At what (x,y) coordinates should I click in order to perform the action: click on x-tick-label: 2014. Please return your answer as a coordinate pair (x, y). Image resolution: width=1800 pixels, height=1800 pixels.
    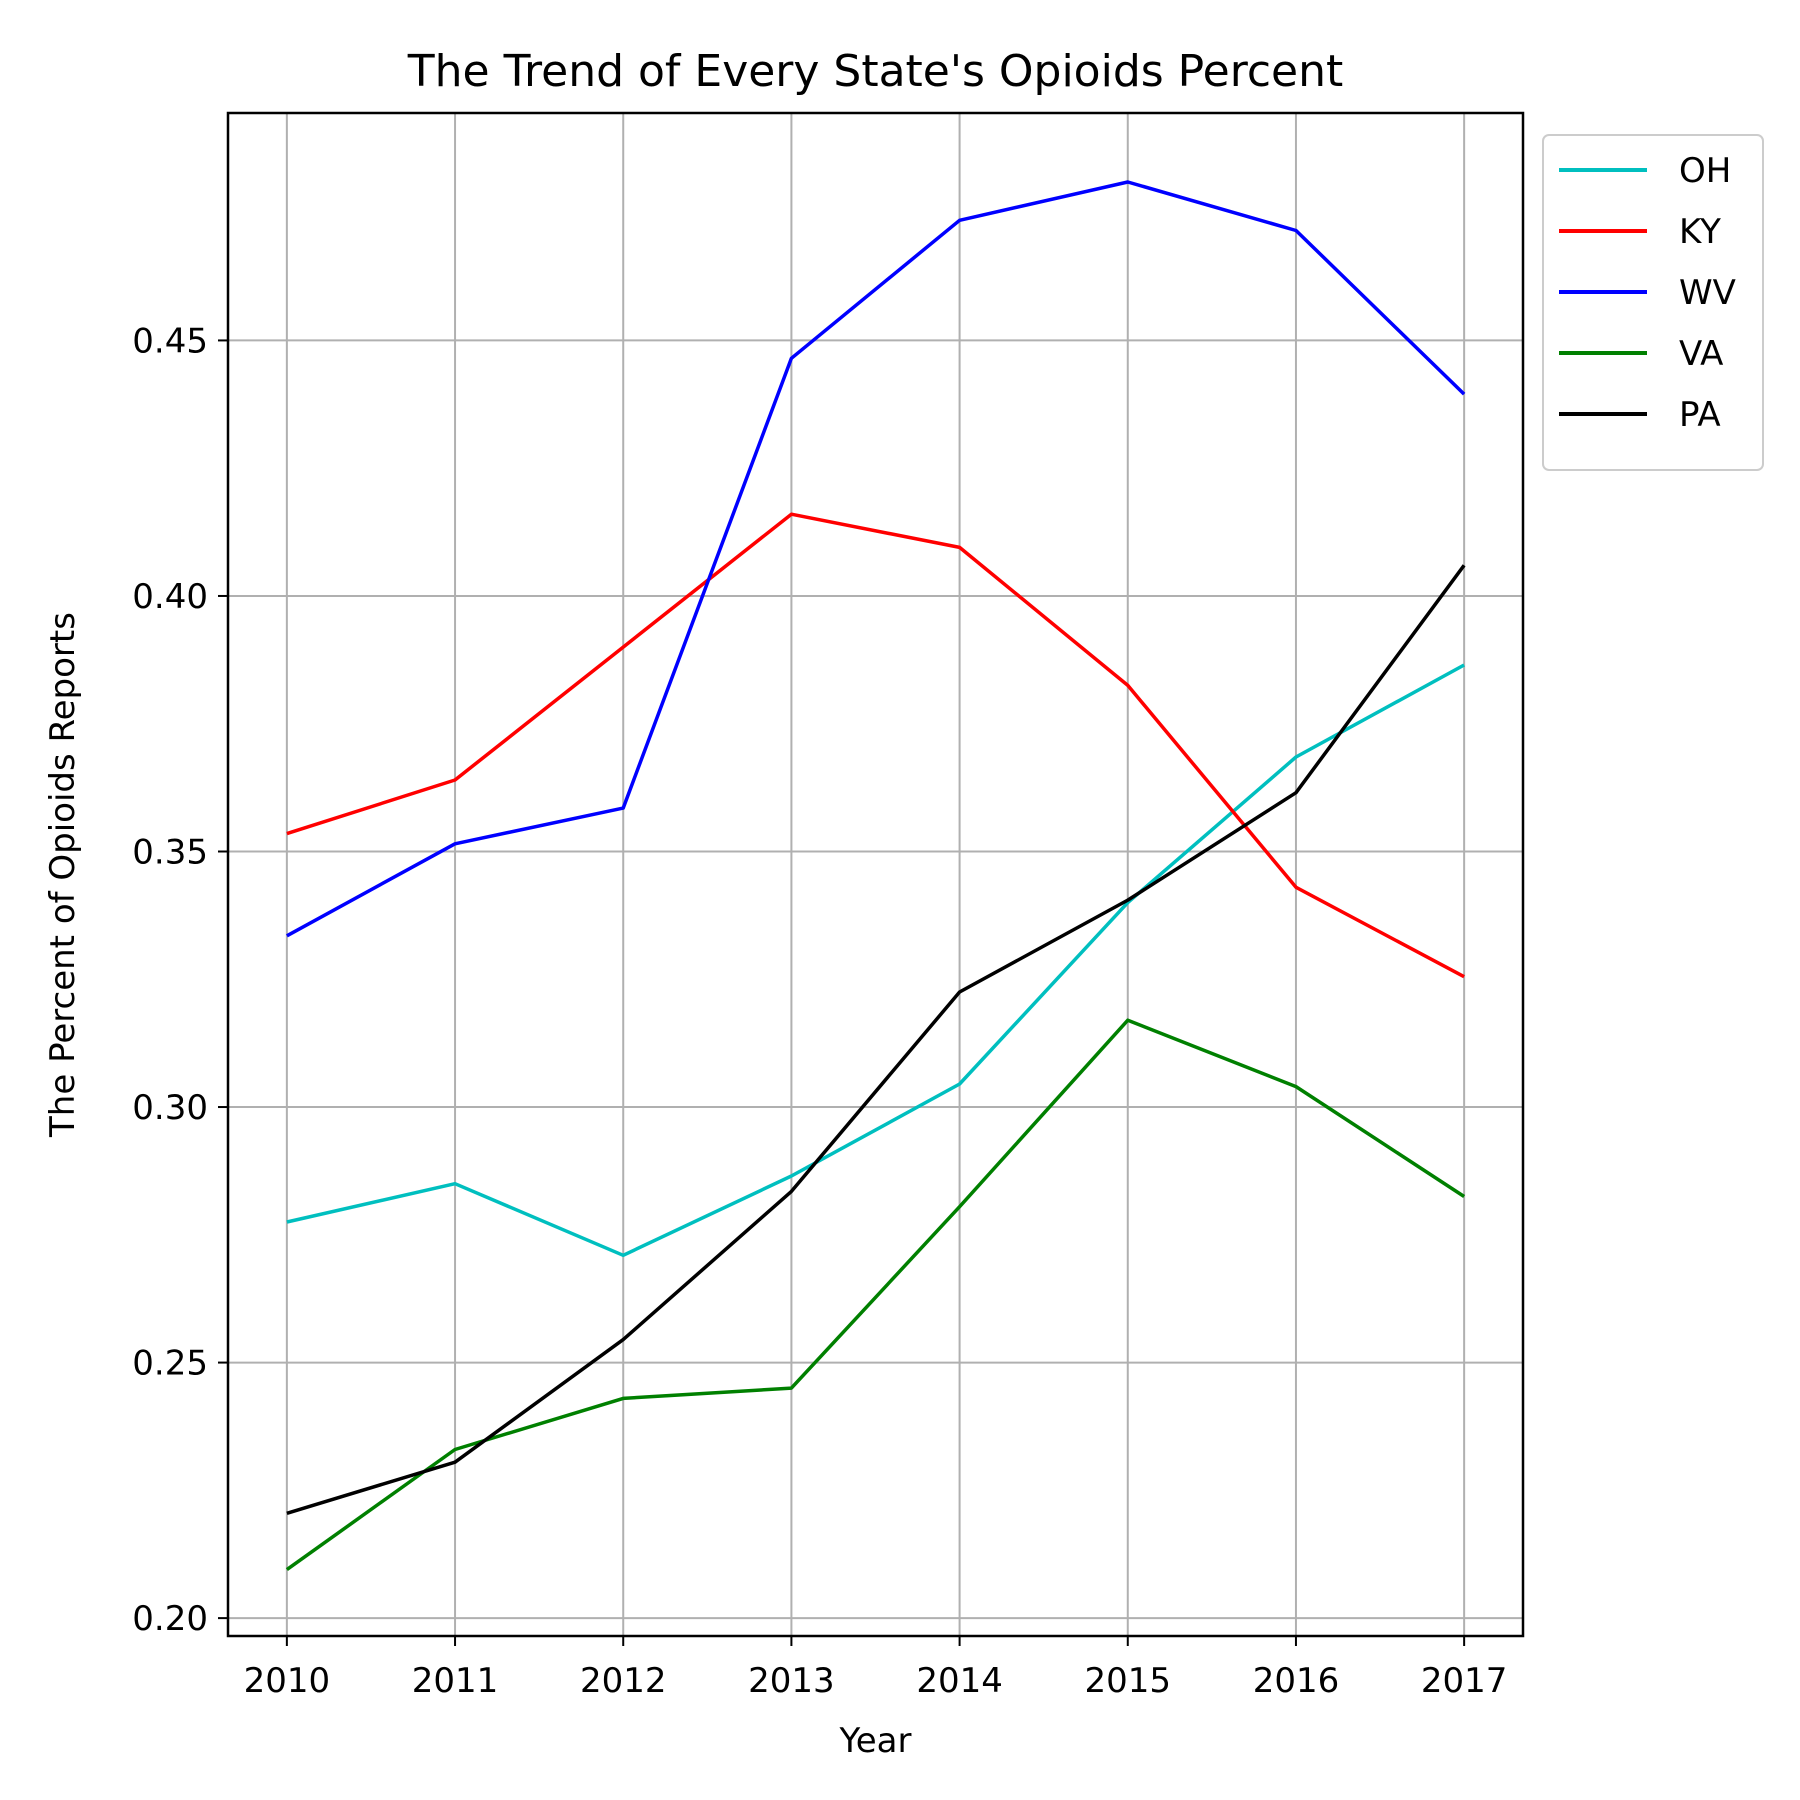
    Looking at the image, I should click on (959, 1681).